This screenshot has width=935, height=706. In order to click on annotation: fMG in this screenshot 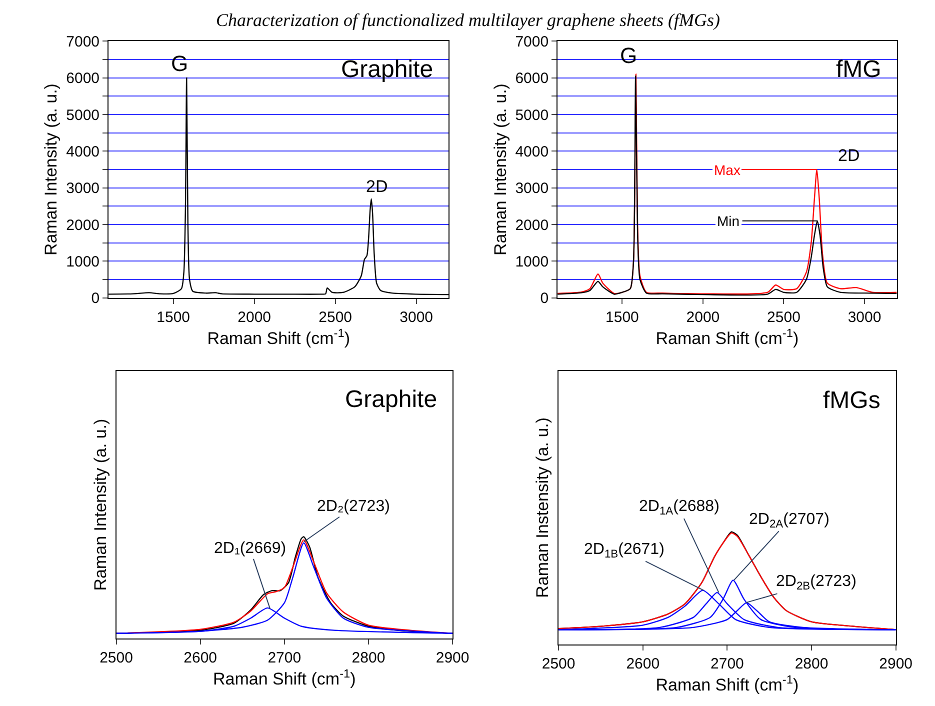, I will do `click(859, 69)`.